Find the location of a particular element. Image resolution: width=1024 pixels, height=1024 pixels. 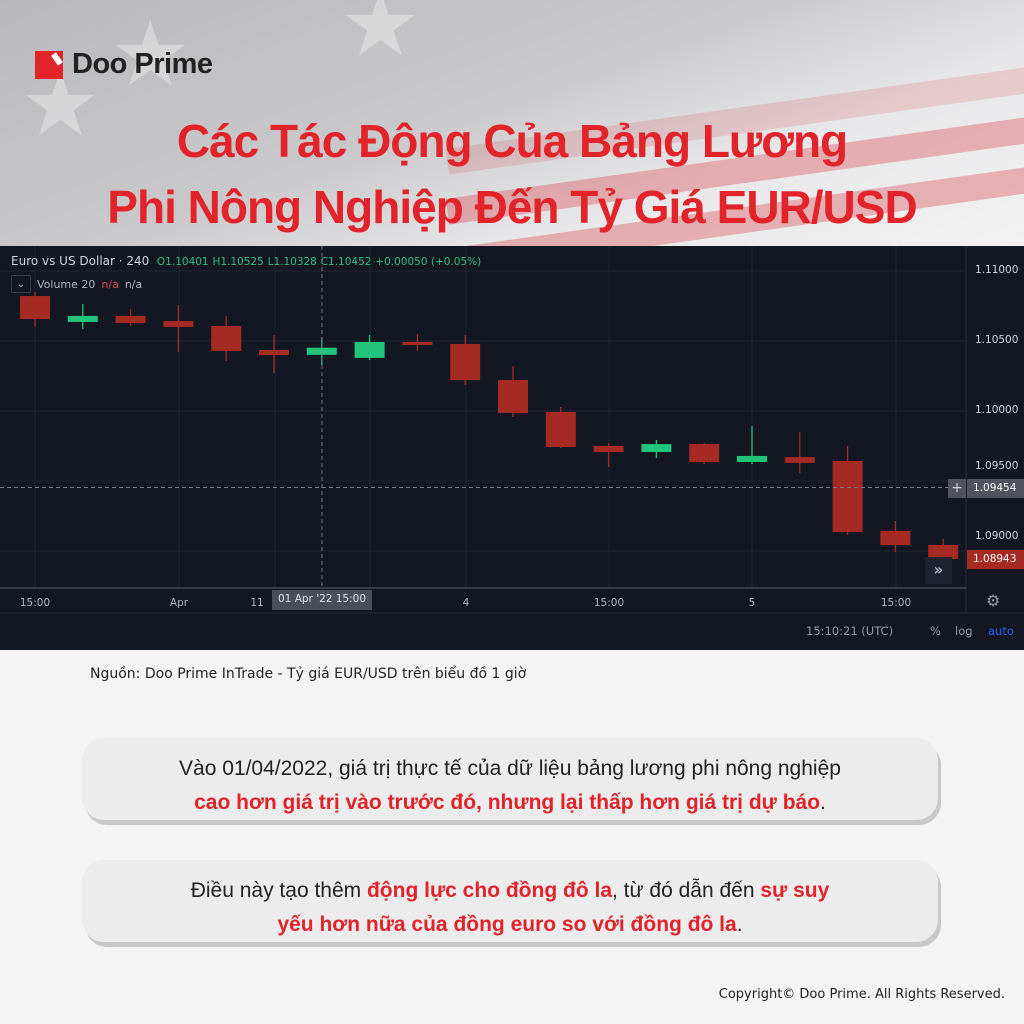

scroll-to-realtime-icon: » is located at coordinates (938, 570).